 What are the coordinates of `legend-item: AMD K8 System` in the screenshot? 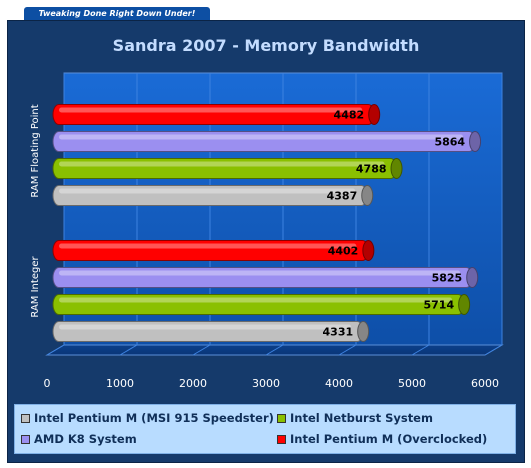 It's located at (79, 439).